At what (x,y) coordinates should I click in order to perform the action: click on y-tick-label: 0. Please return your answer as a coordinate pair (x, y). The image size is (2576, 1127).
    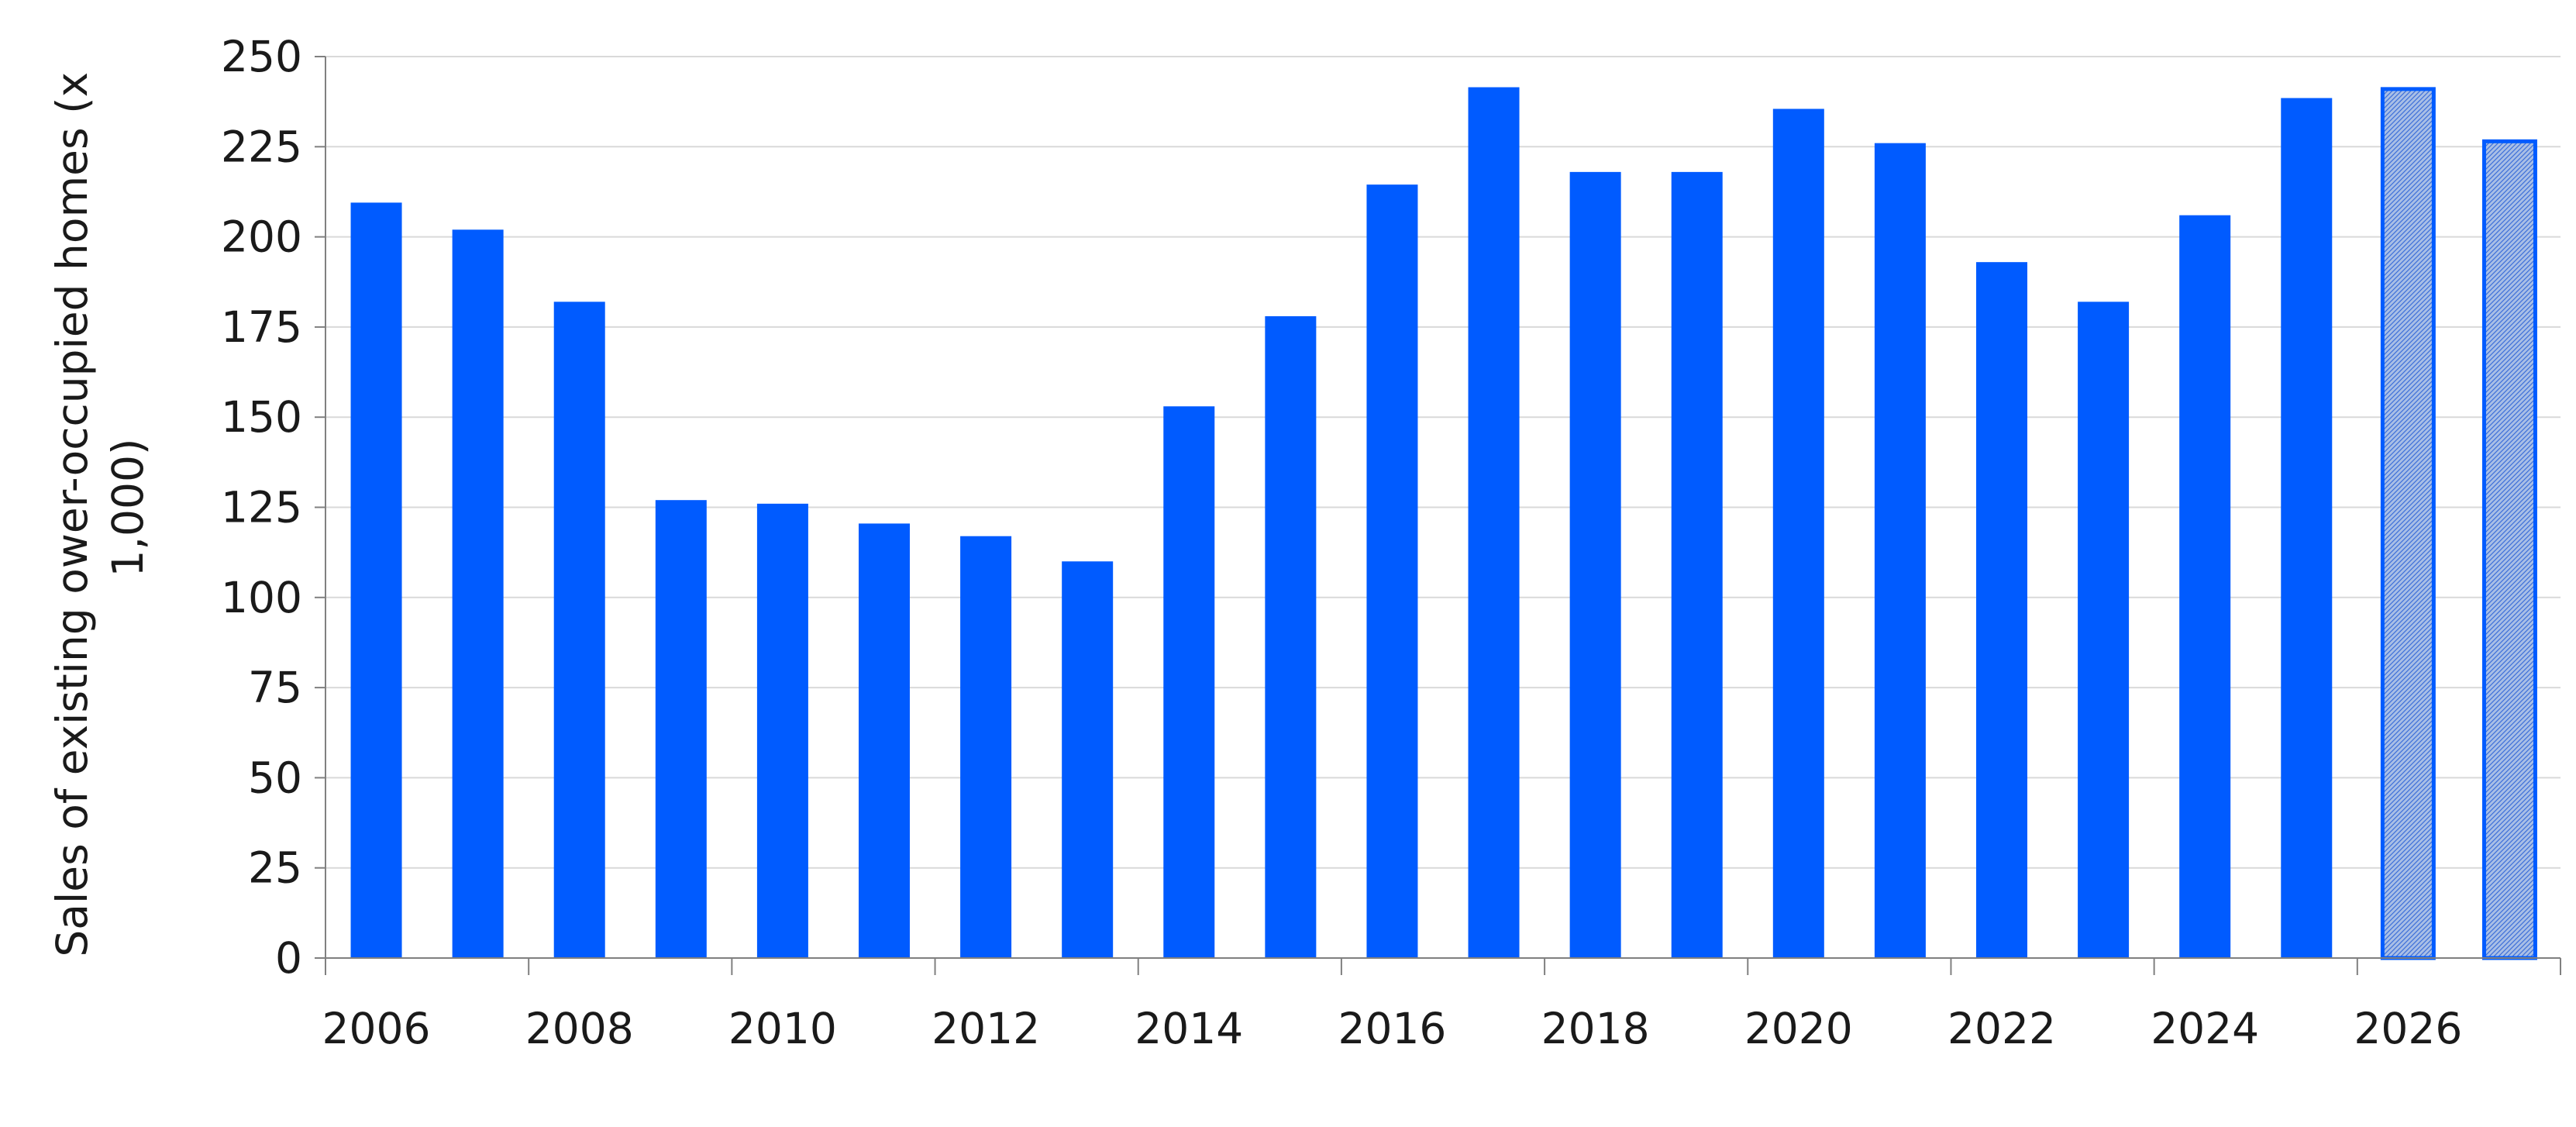
    Looking at the image, I should click on (288, 958).